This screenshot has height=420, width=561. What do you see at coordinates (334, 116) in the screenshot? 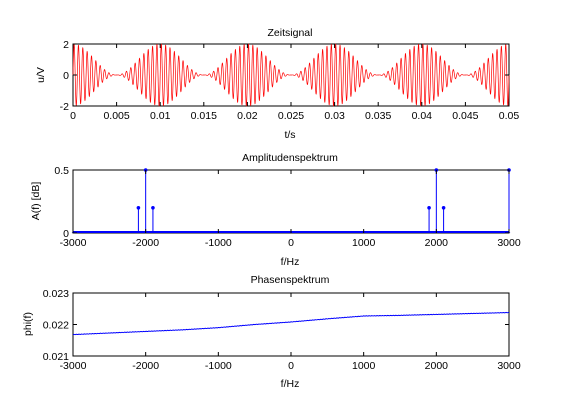
I see `x-tick-label: 0.03` at bounding box center [334, 116].